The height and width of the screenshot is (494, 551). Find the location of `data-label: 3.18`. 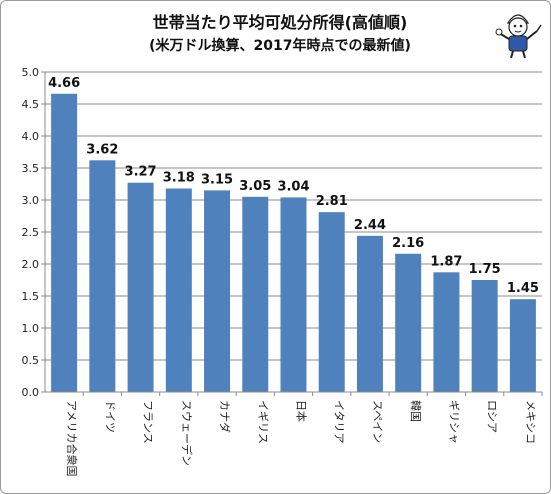

data-label: 3.18 is located at coordinates (179, 177).